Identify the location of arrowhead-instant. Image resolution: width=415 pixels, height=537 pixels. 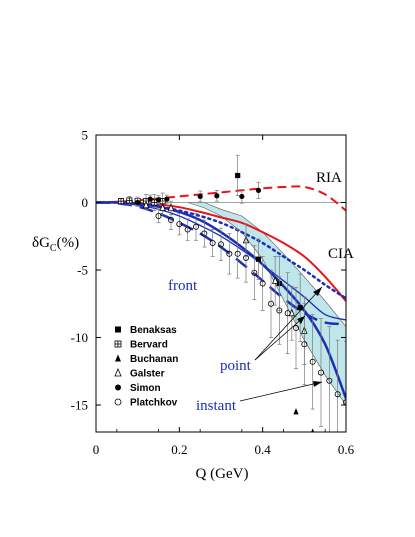
(317, 384).